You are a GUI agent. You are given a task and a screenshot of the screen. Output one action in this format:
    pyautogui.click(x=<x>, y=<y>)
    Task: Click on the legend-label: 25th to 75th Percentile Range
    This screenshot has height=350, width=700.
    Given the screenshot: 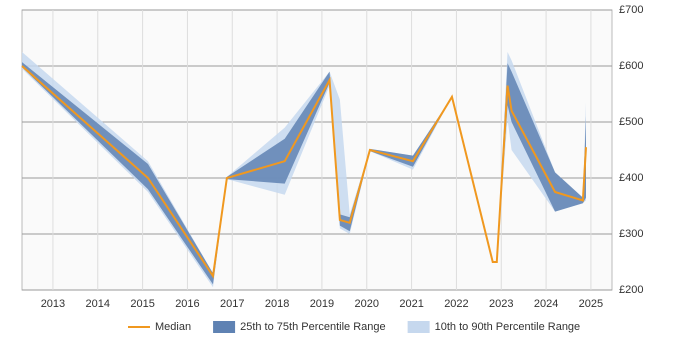 What is the action you would take?
    pyautogui.click(x=313, y=327)
    